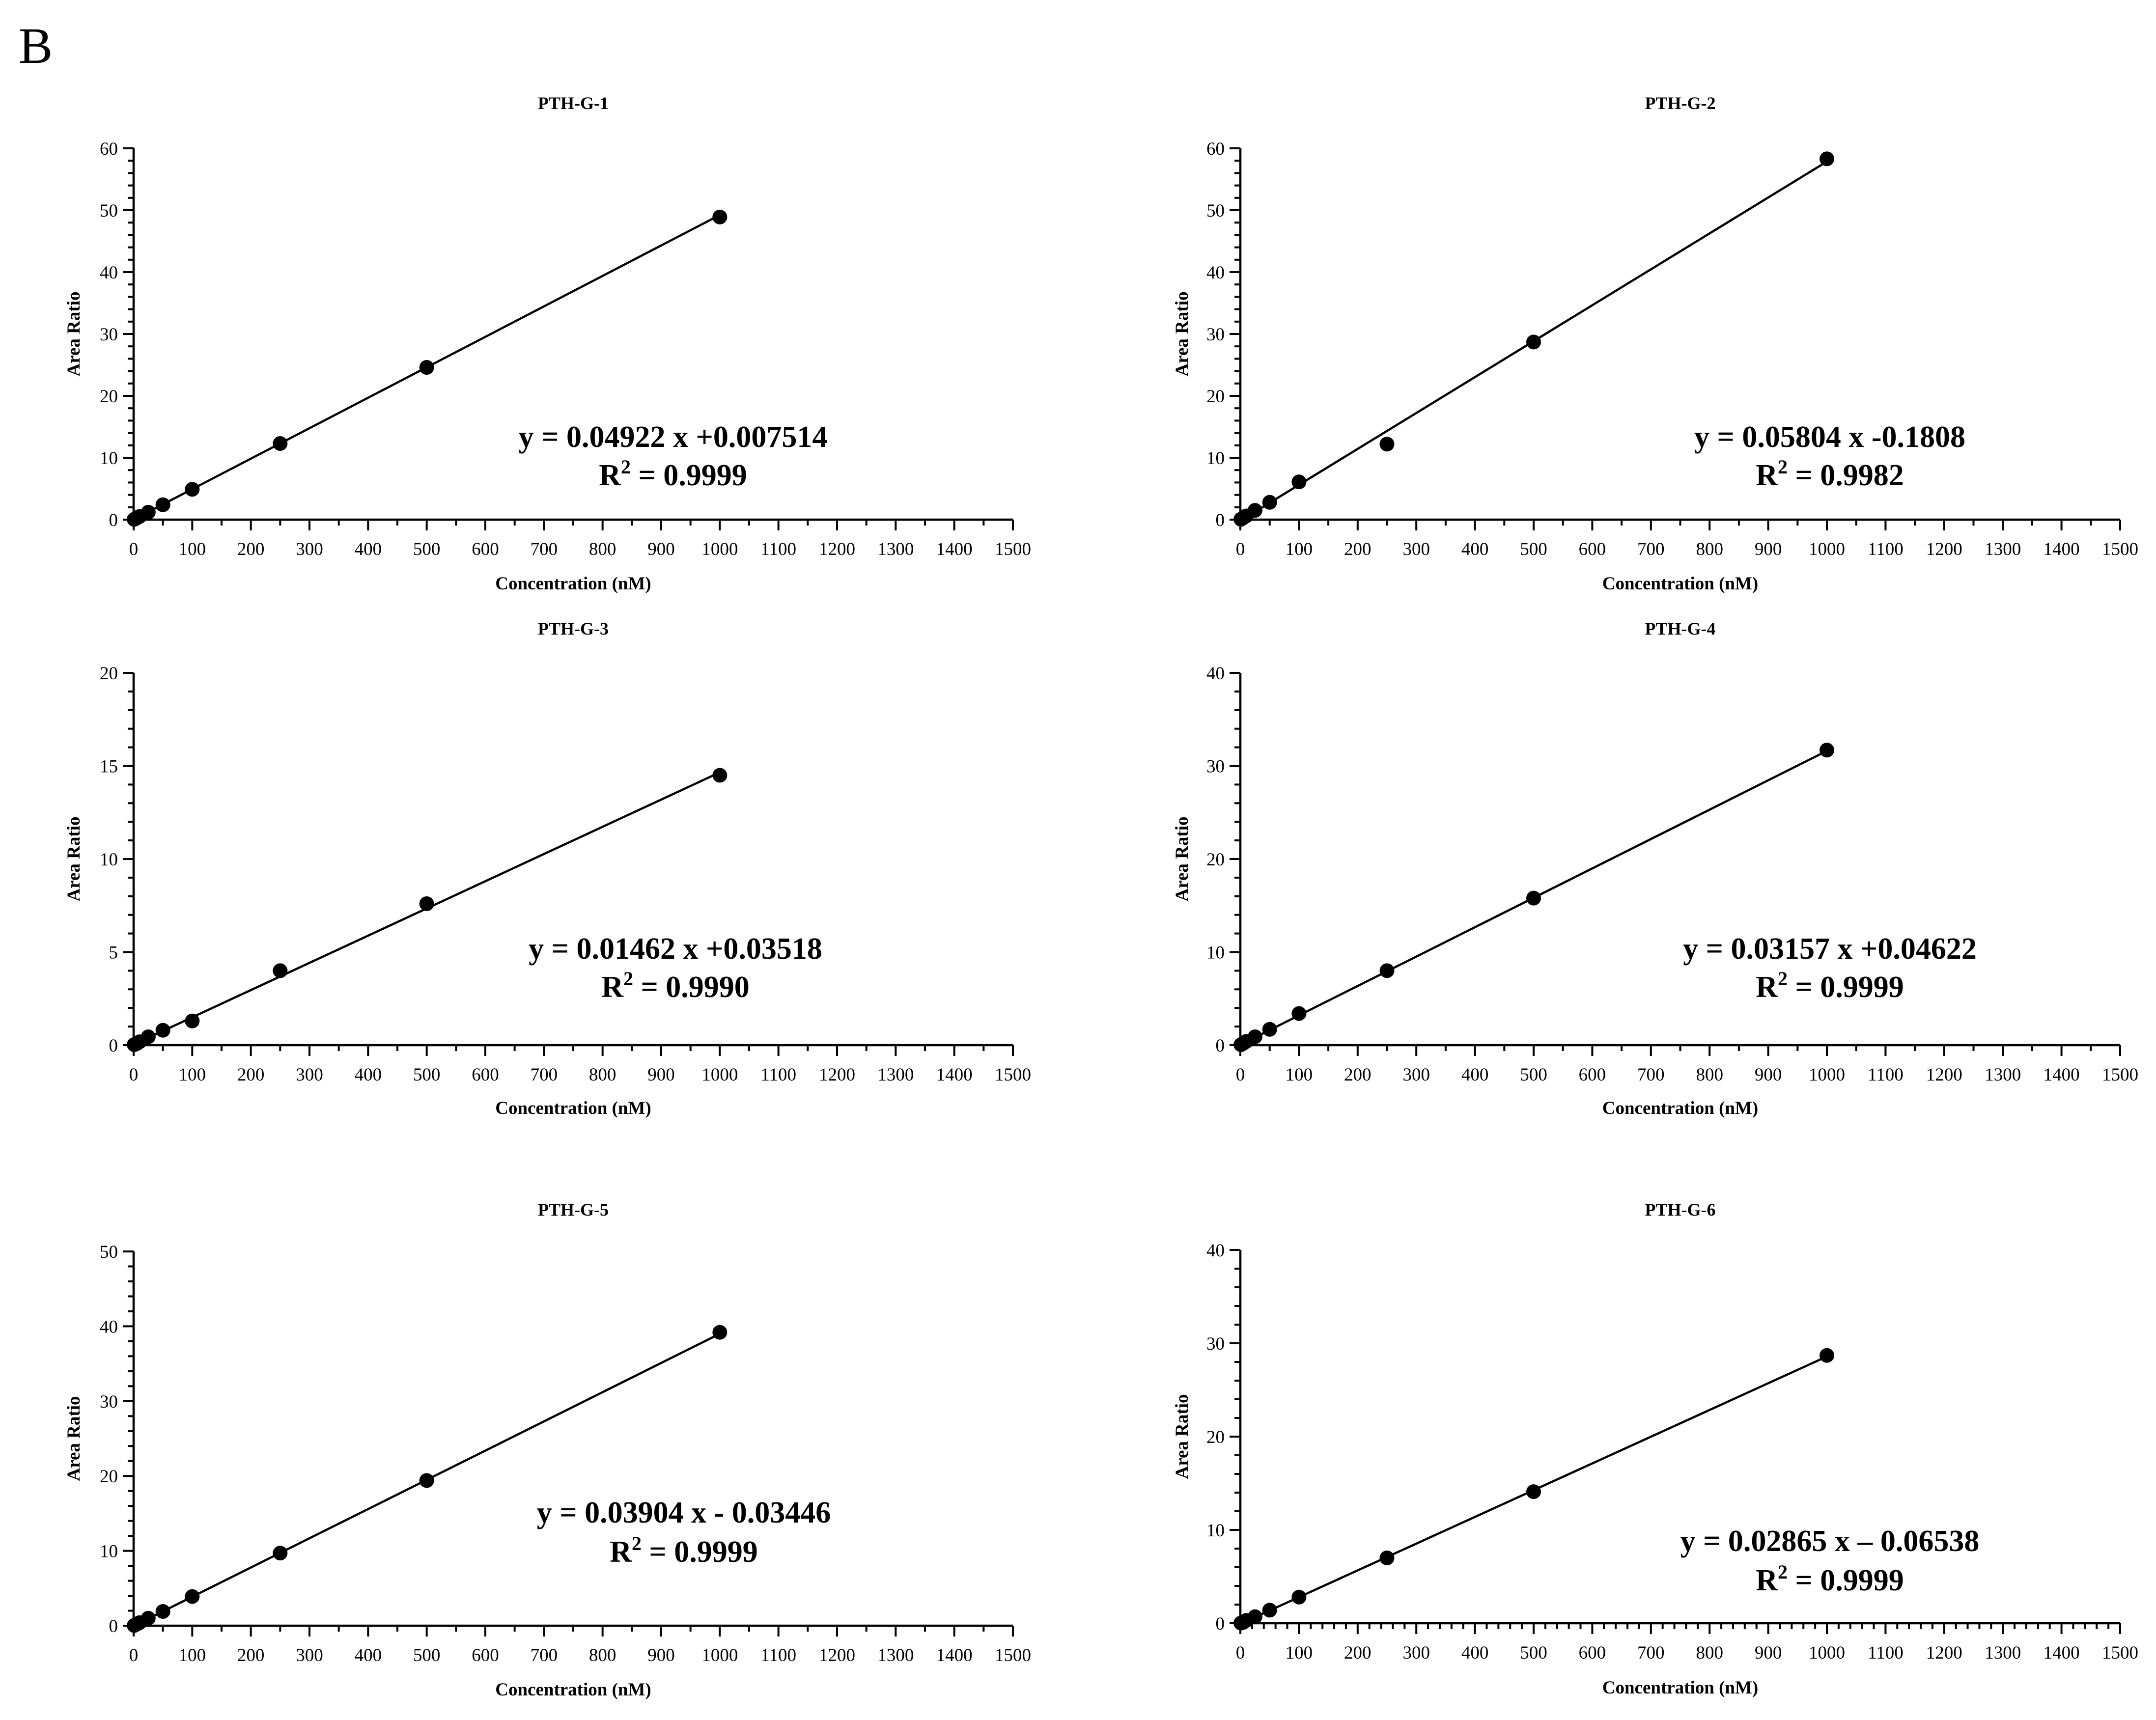 This screenshot has height=1720, width=2156. Describe the element at coordinates (1830, 1541) in the screenshot. I see `regression-equation: y = 0.02865 x – 0.06538` at that location.